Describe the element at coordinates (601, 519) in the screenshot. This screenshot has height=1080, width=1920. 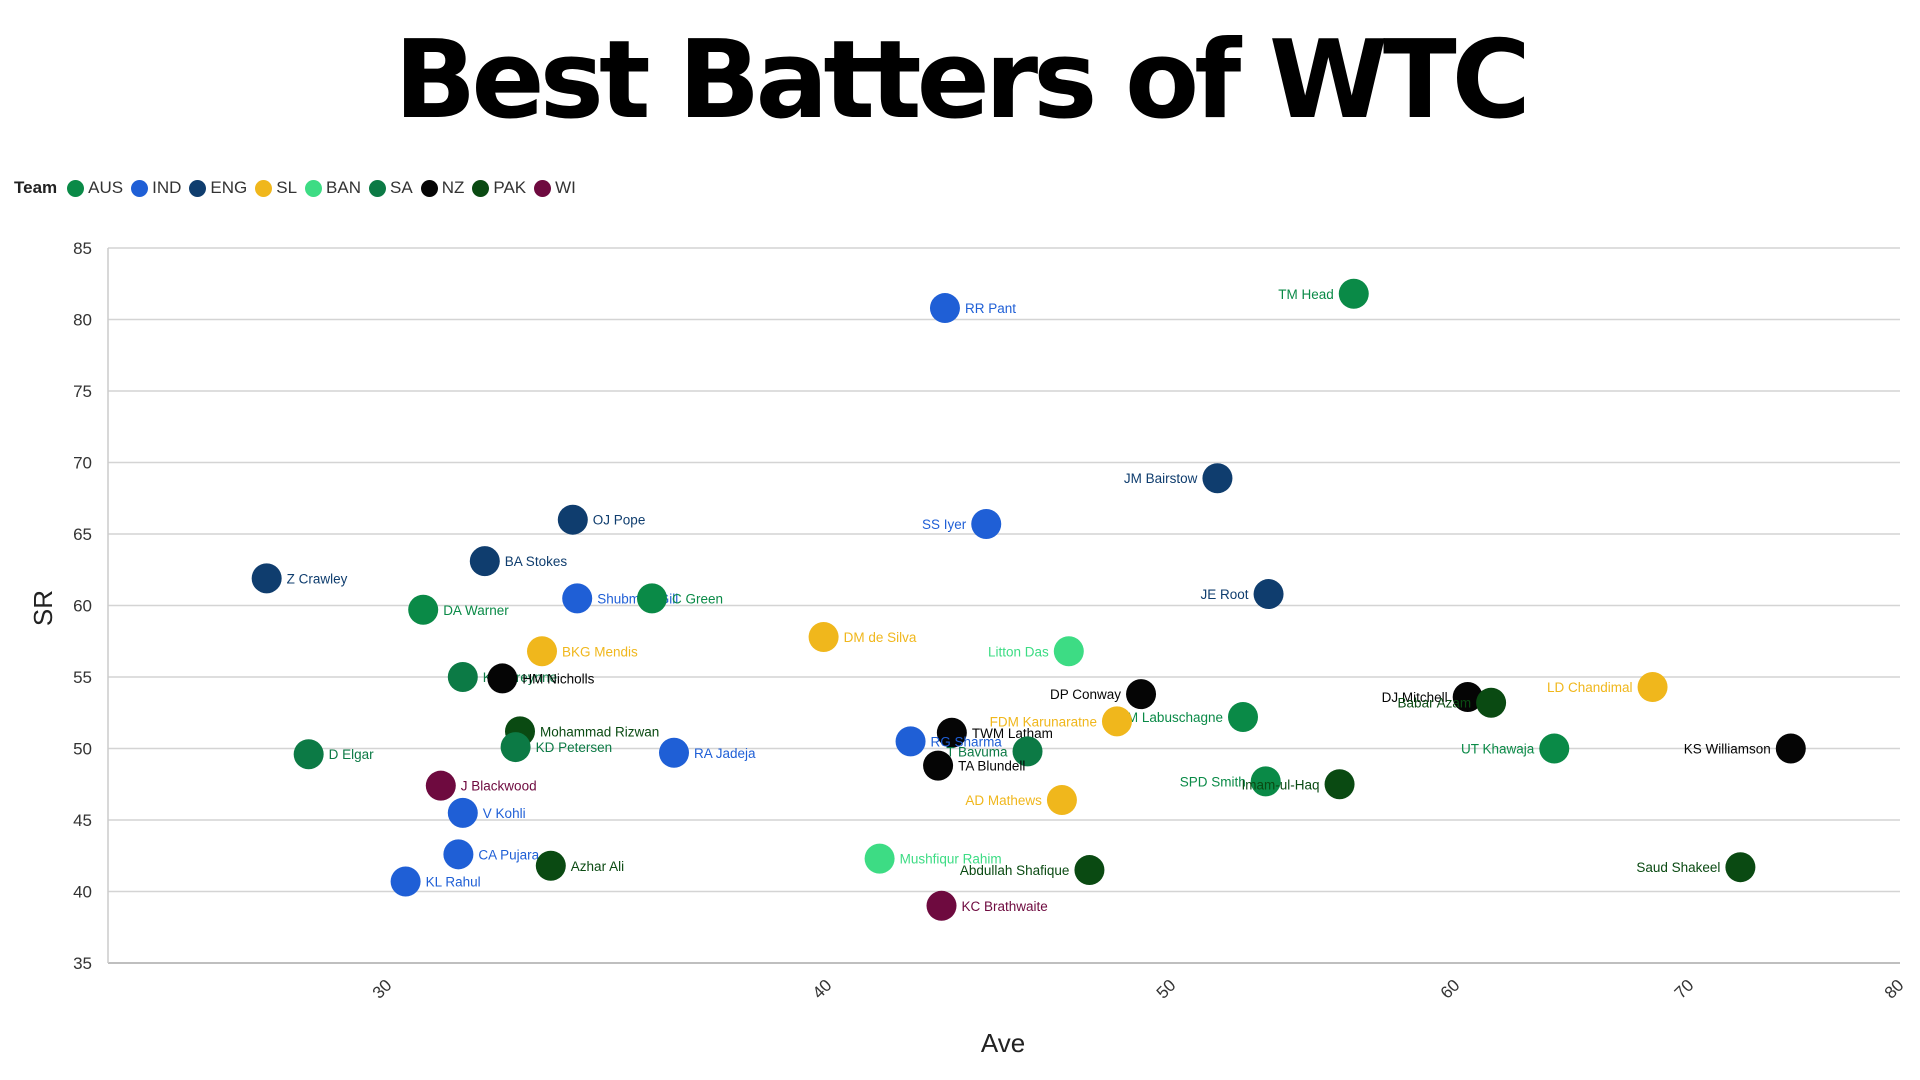
I see `data-point-oj-pope: OJ Pope` at that location.